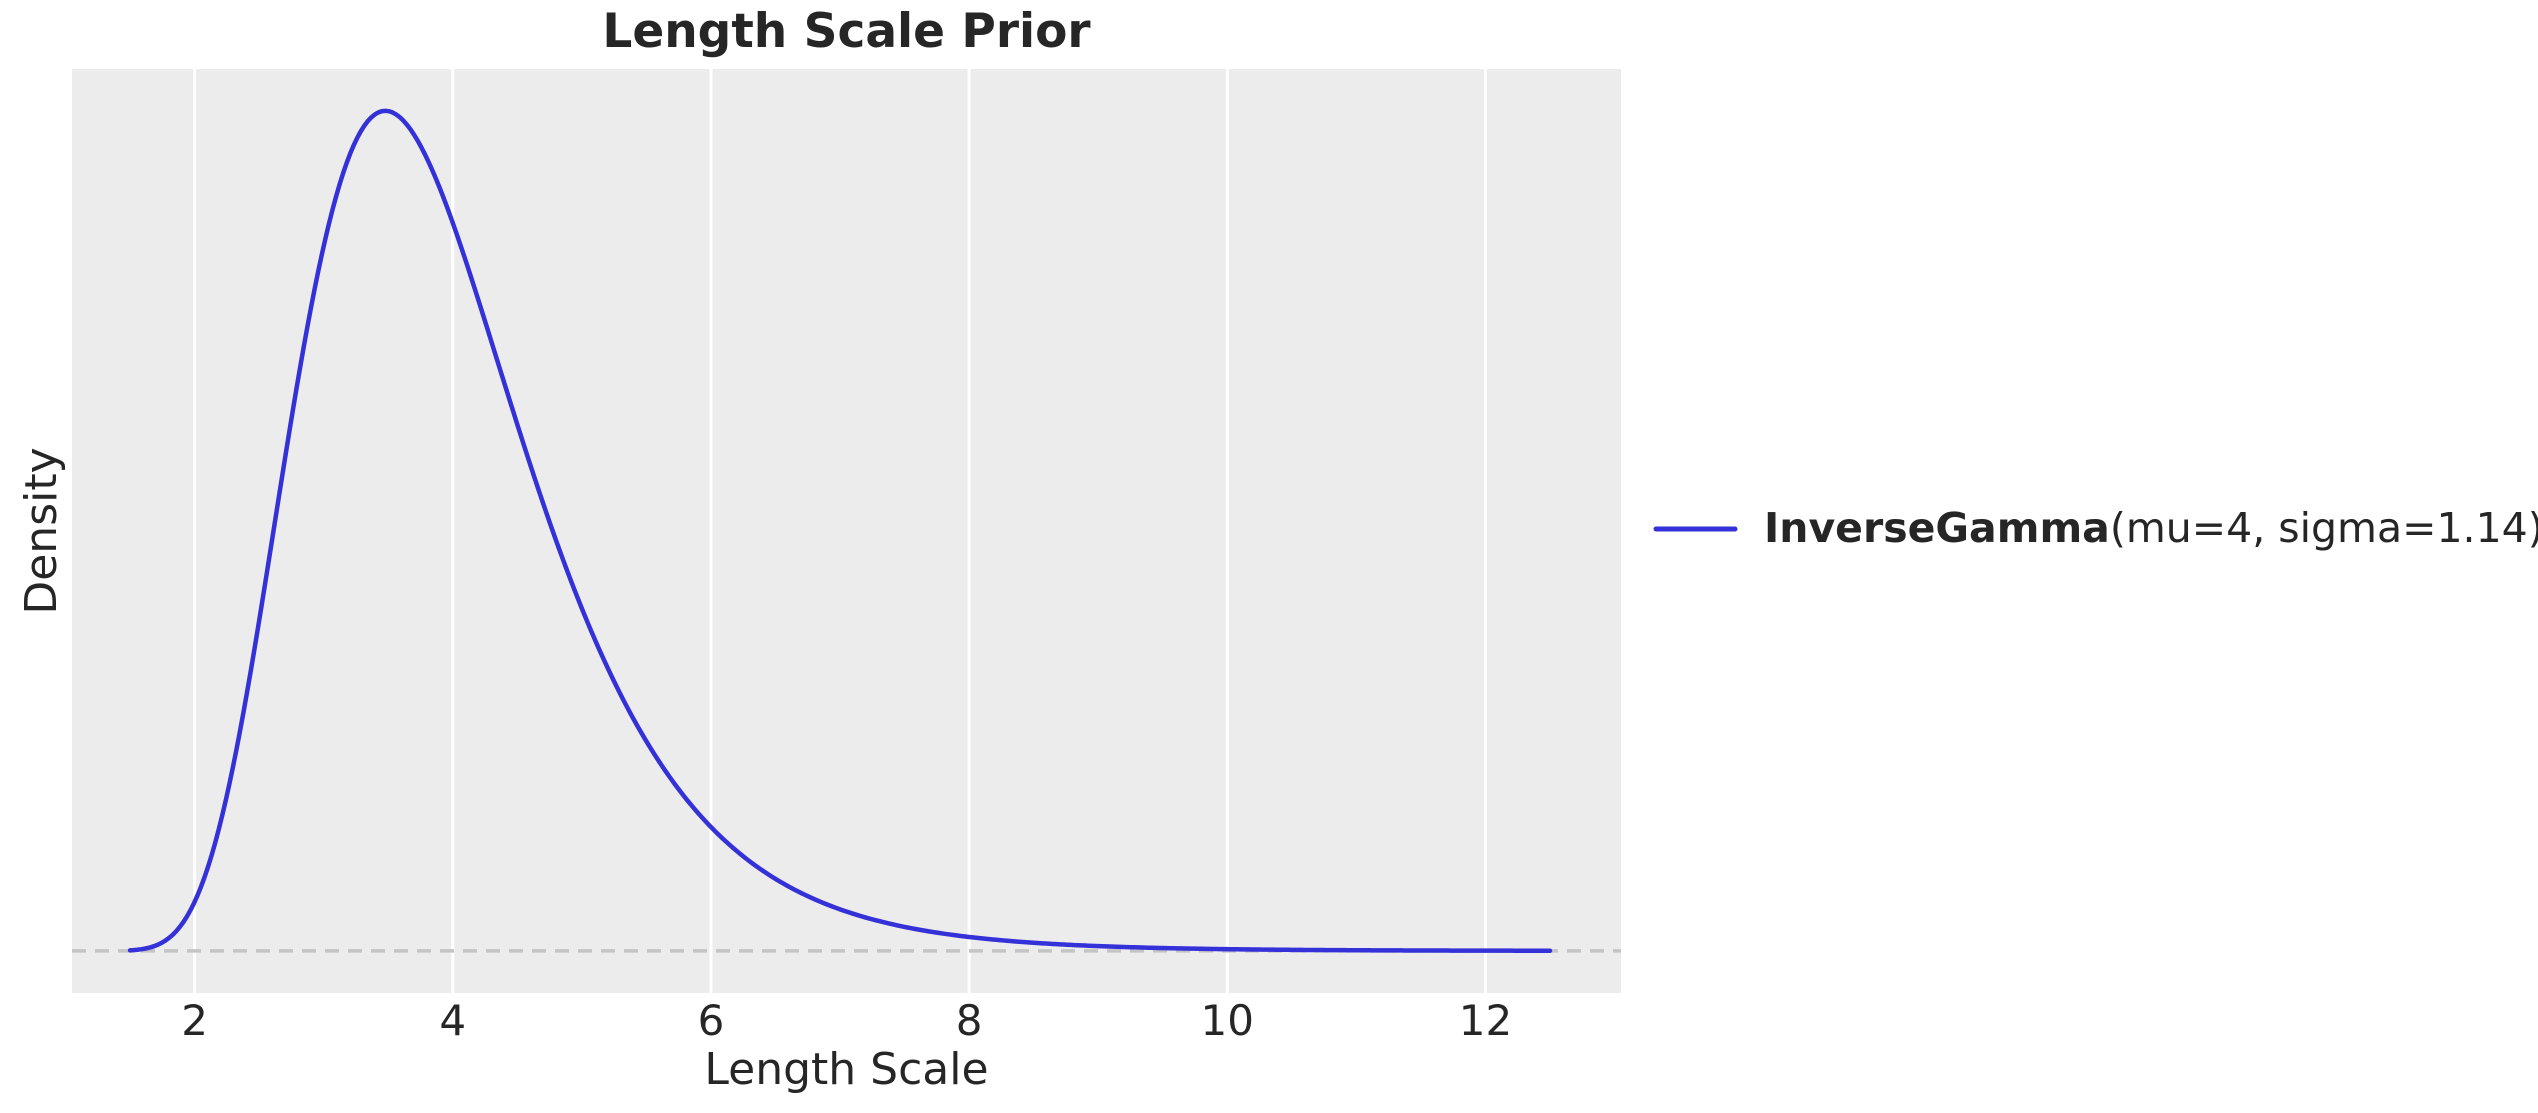  I want to click on legend-line-swatch, so click(1695, 529).